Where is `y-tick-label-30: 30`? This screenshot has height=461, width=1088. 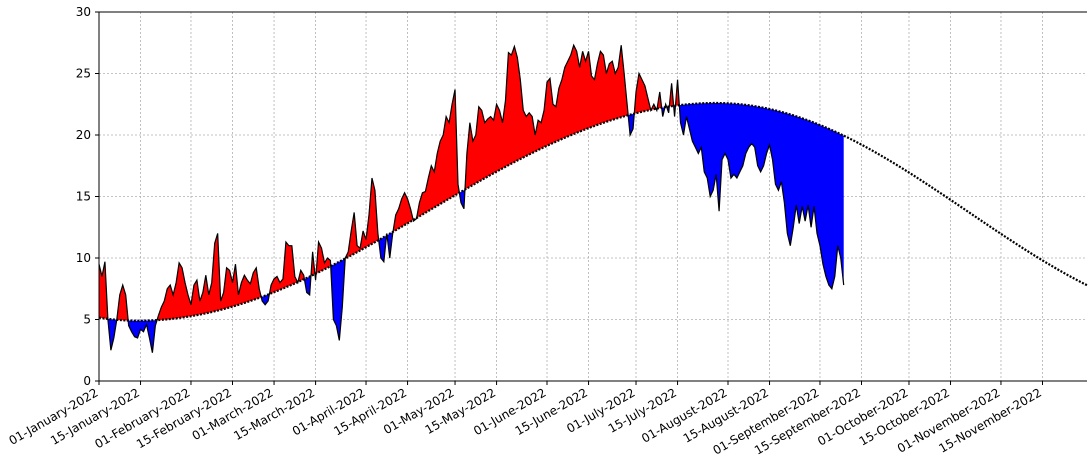
y-tick-label-30: 30 is located at coordinates (83, 12).